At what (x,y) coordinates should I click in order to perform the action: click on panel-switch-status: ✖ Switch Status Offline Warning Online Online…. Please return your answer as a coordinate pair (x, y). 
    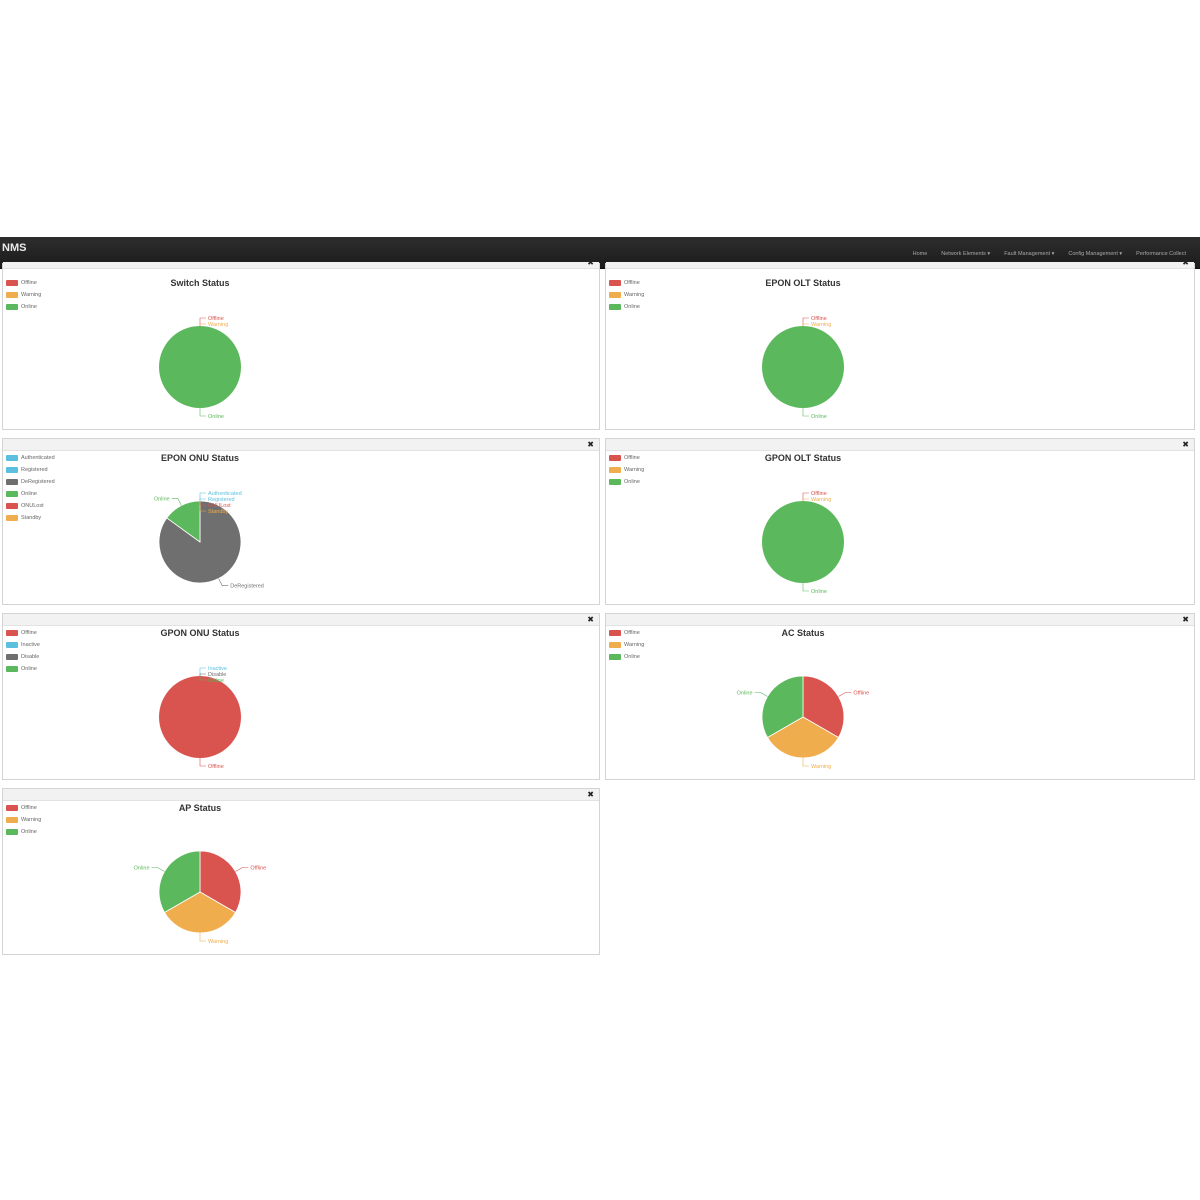
    Looking at the image, I should click on (301, 344).